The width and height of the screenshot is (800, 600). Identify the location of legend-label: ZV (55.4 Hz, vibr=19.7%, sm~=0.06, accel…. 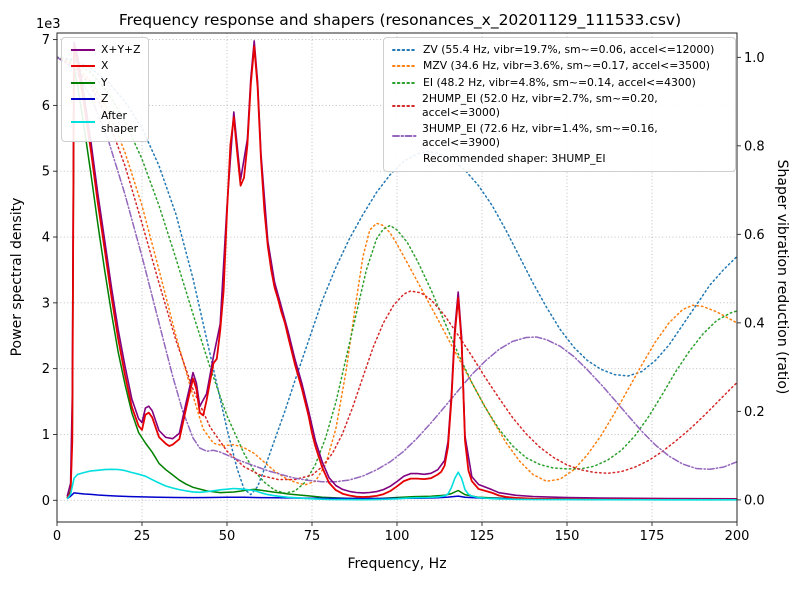
(569, 49).